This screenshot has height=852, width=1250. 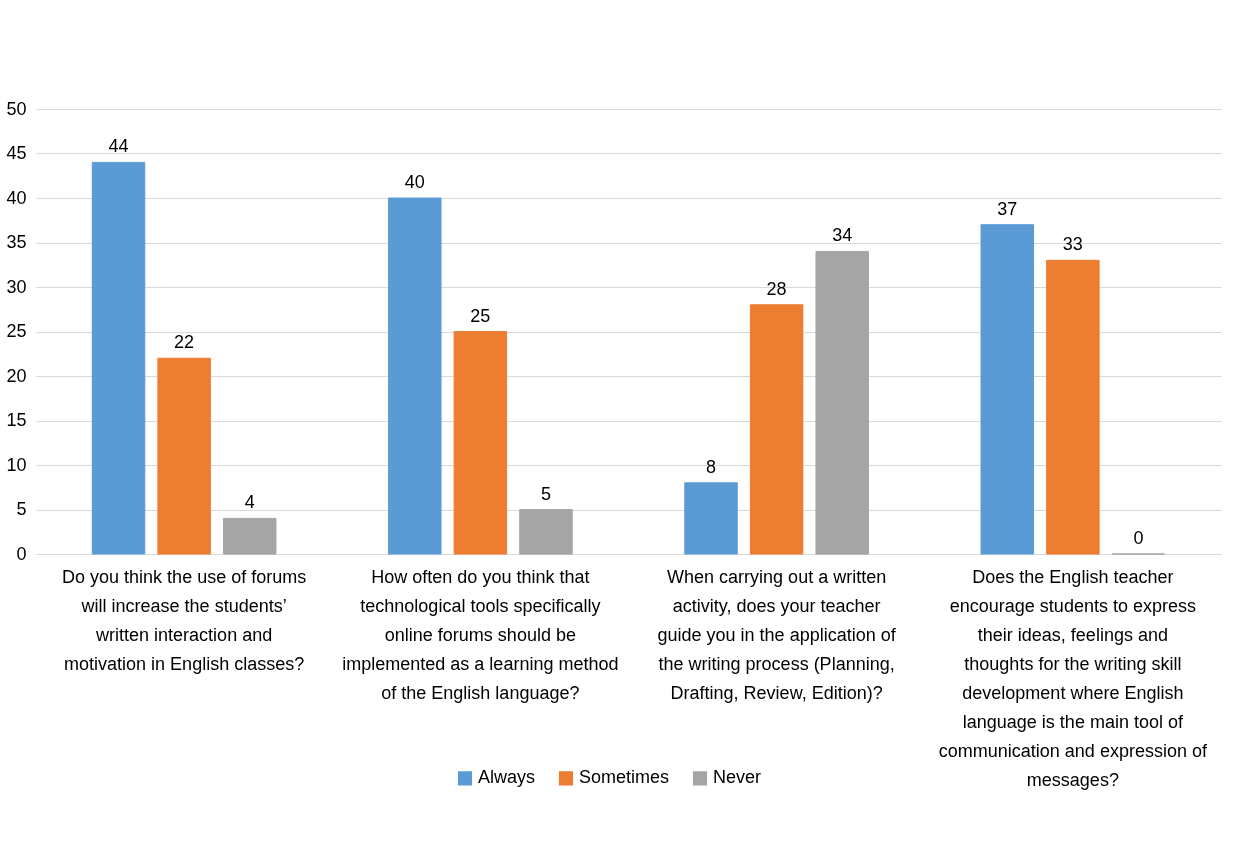 What do you see at coordinates (16, 420) in the screenshot?
I see `y-tick-label: 15` at bounding box center [16, 420].